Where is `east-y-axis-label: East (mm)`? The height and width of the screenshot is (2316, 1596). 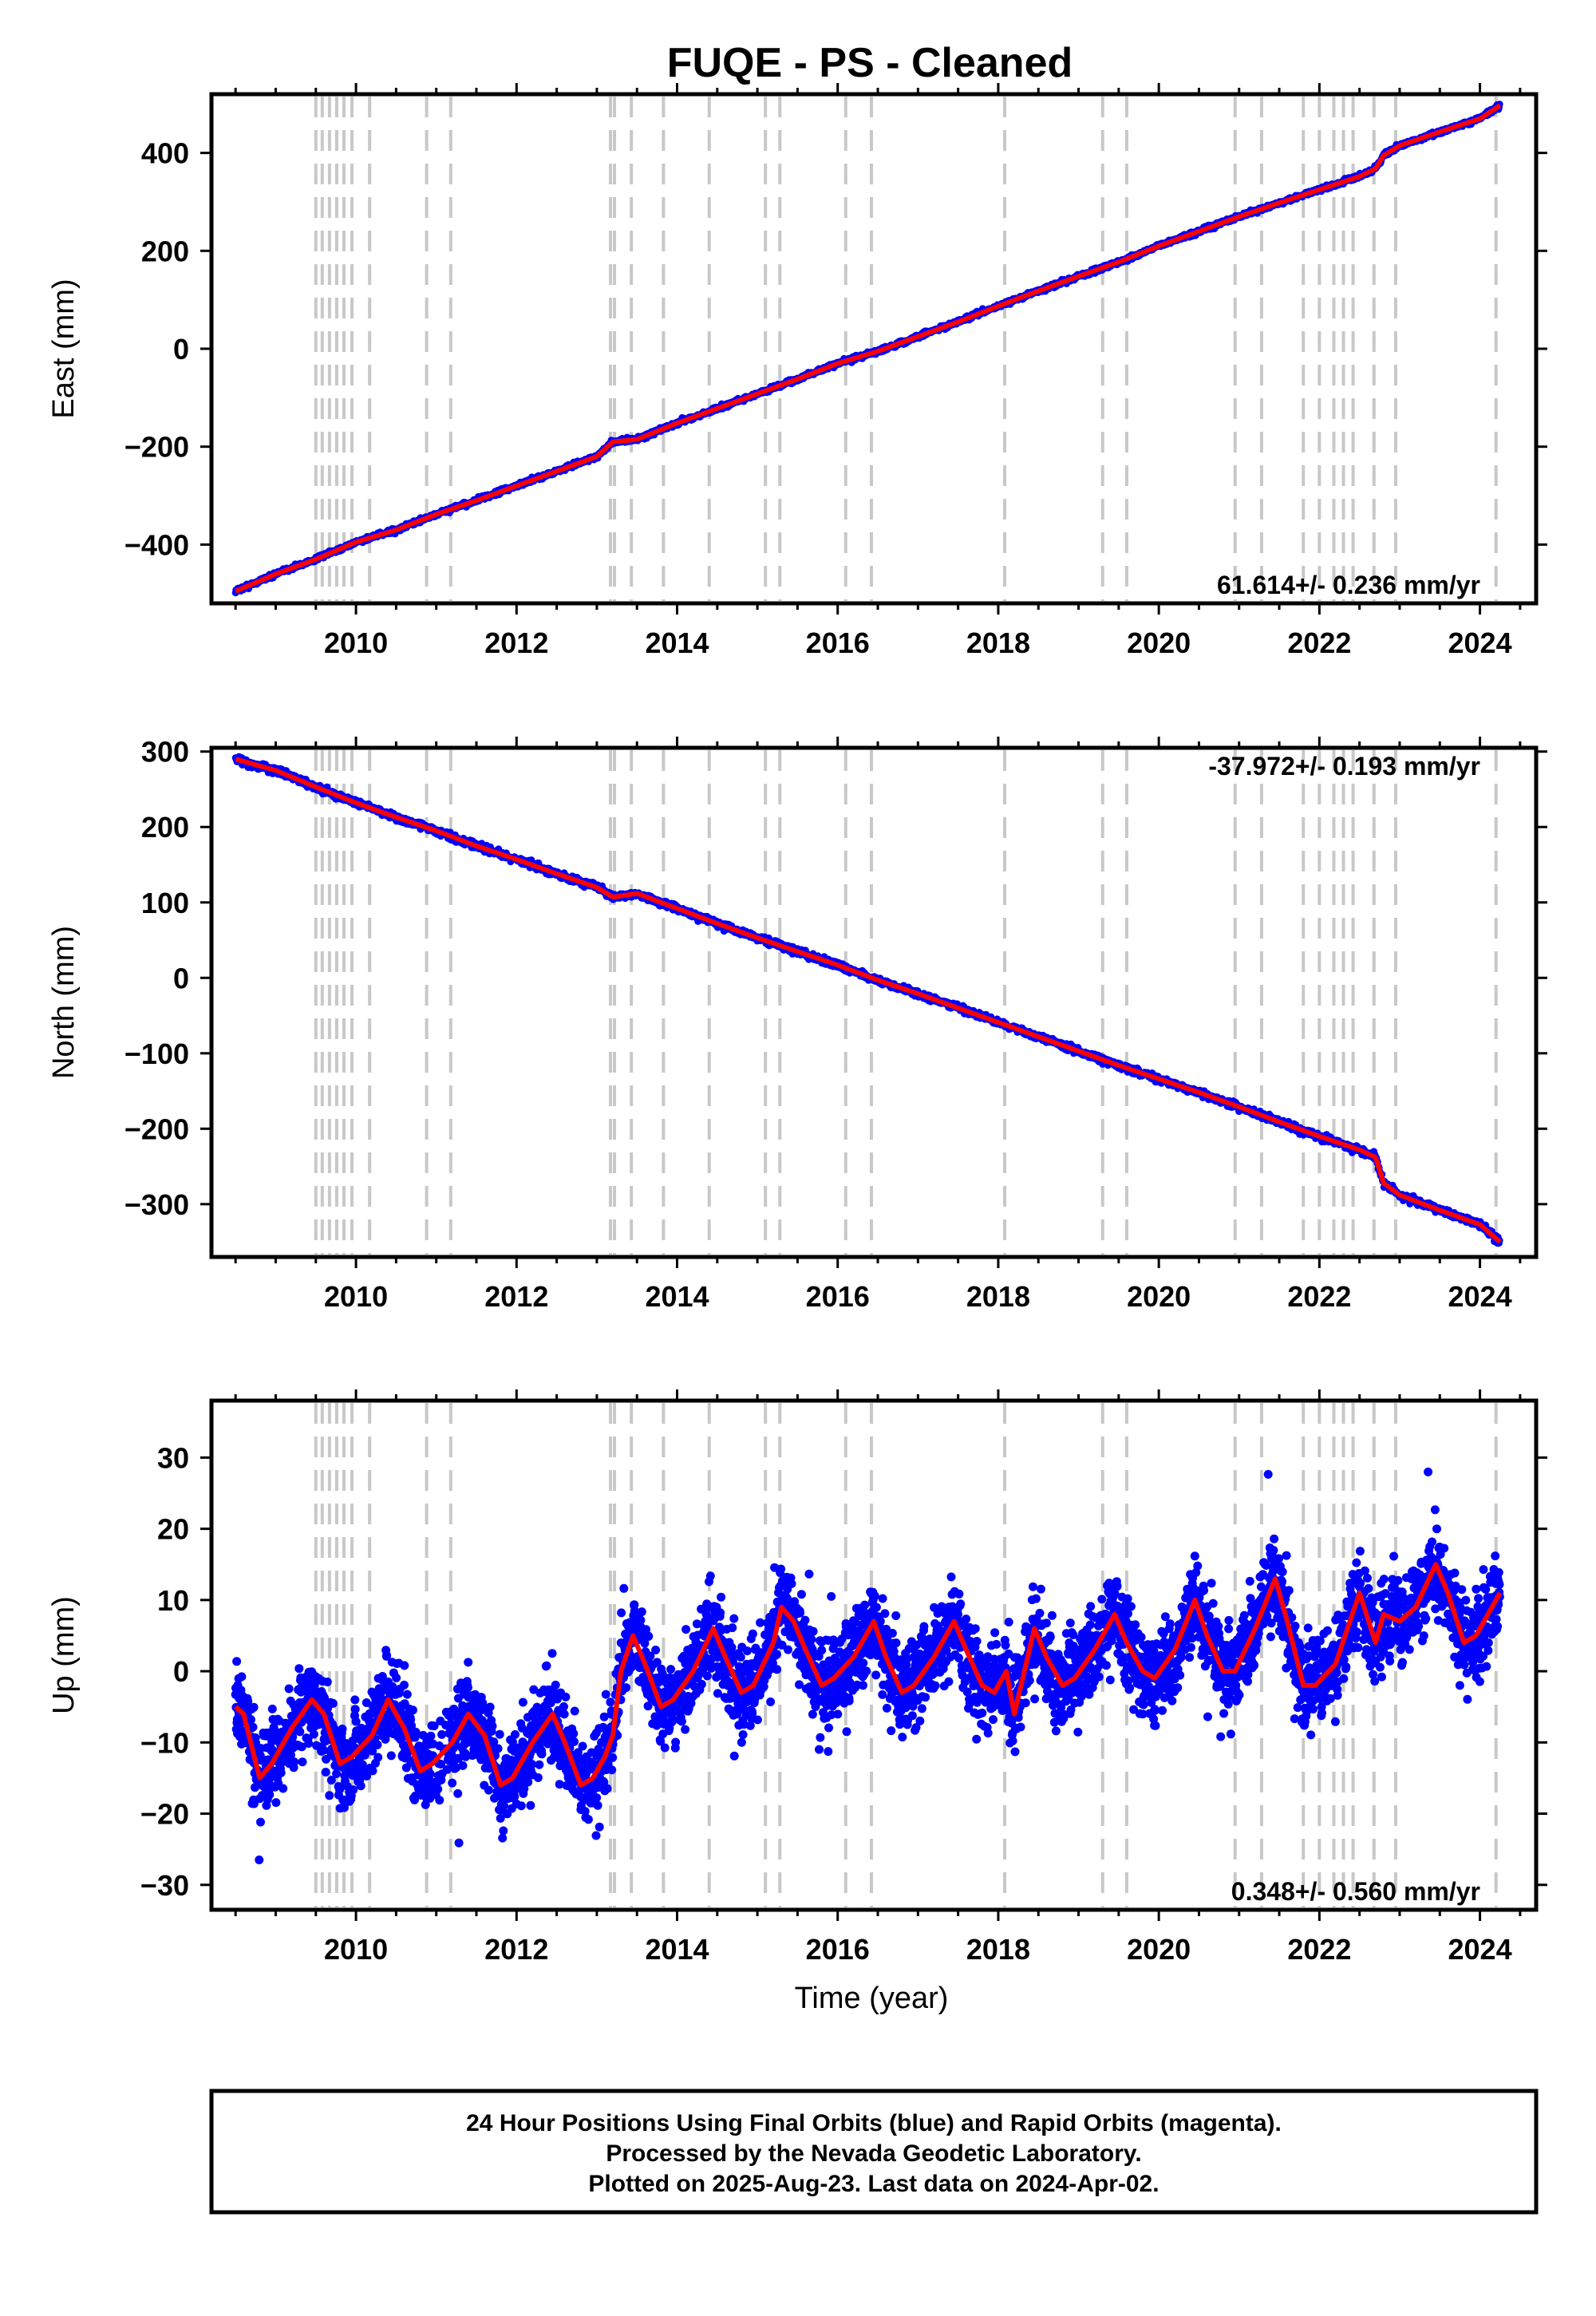 east-y-axis-label: East (mm) is located at coordinates (64, 348).